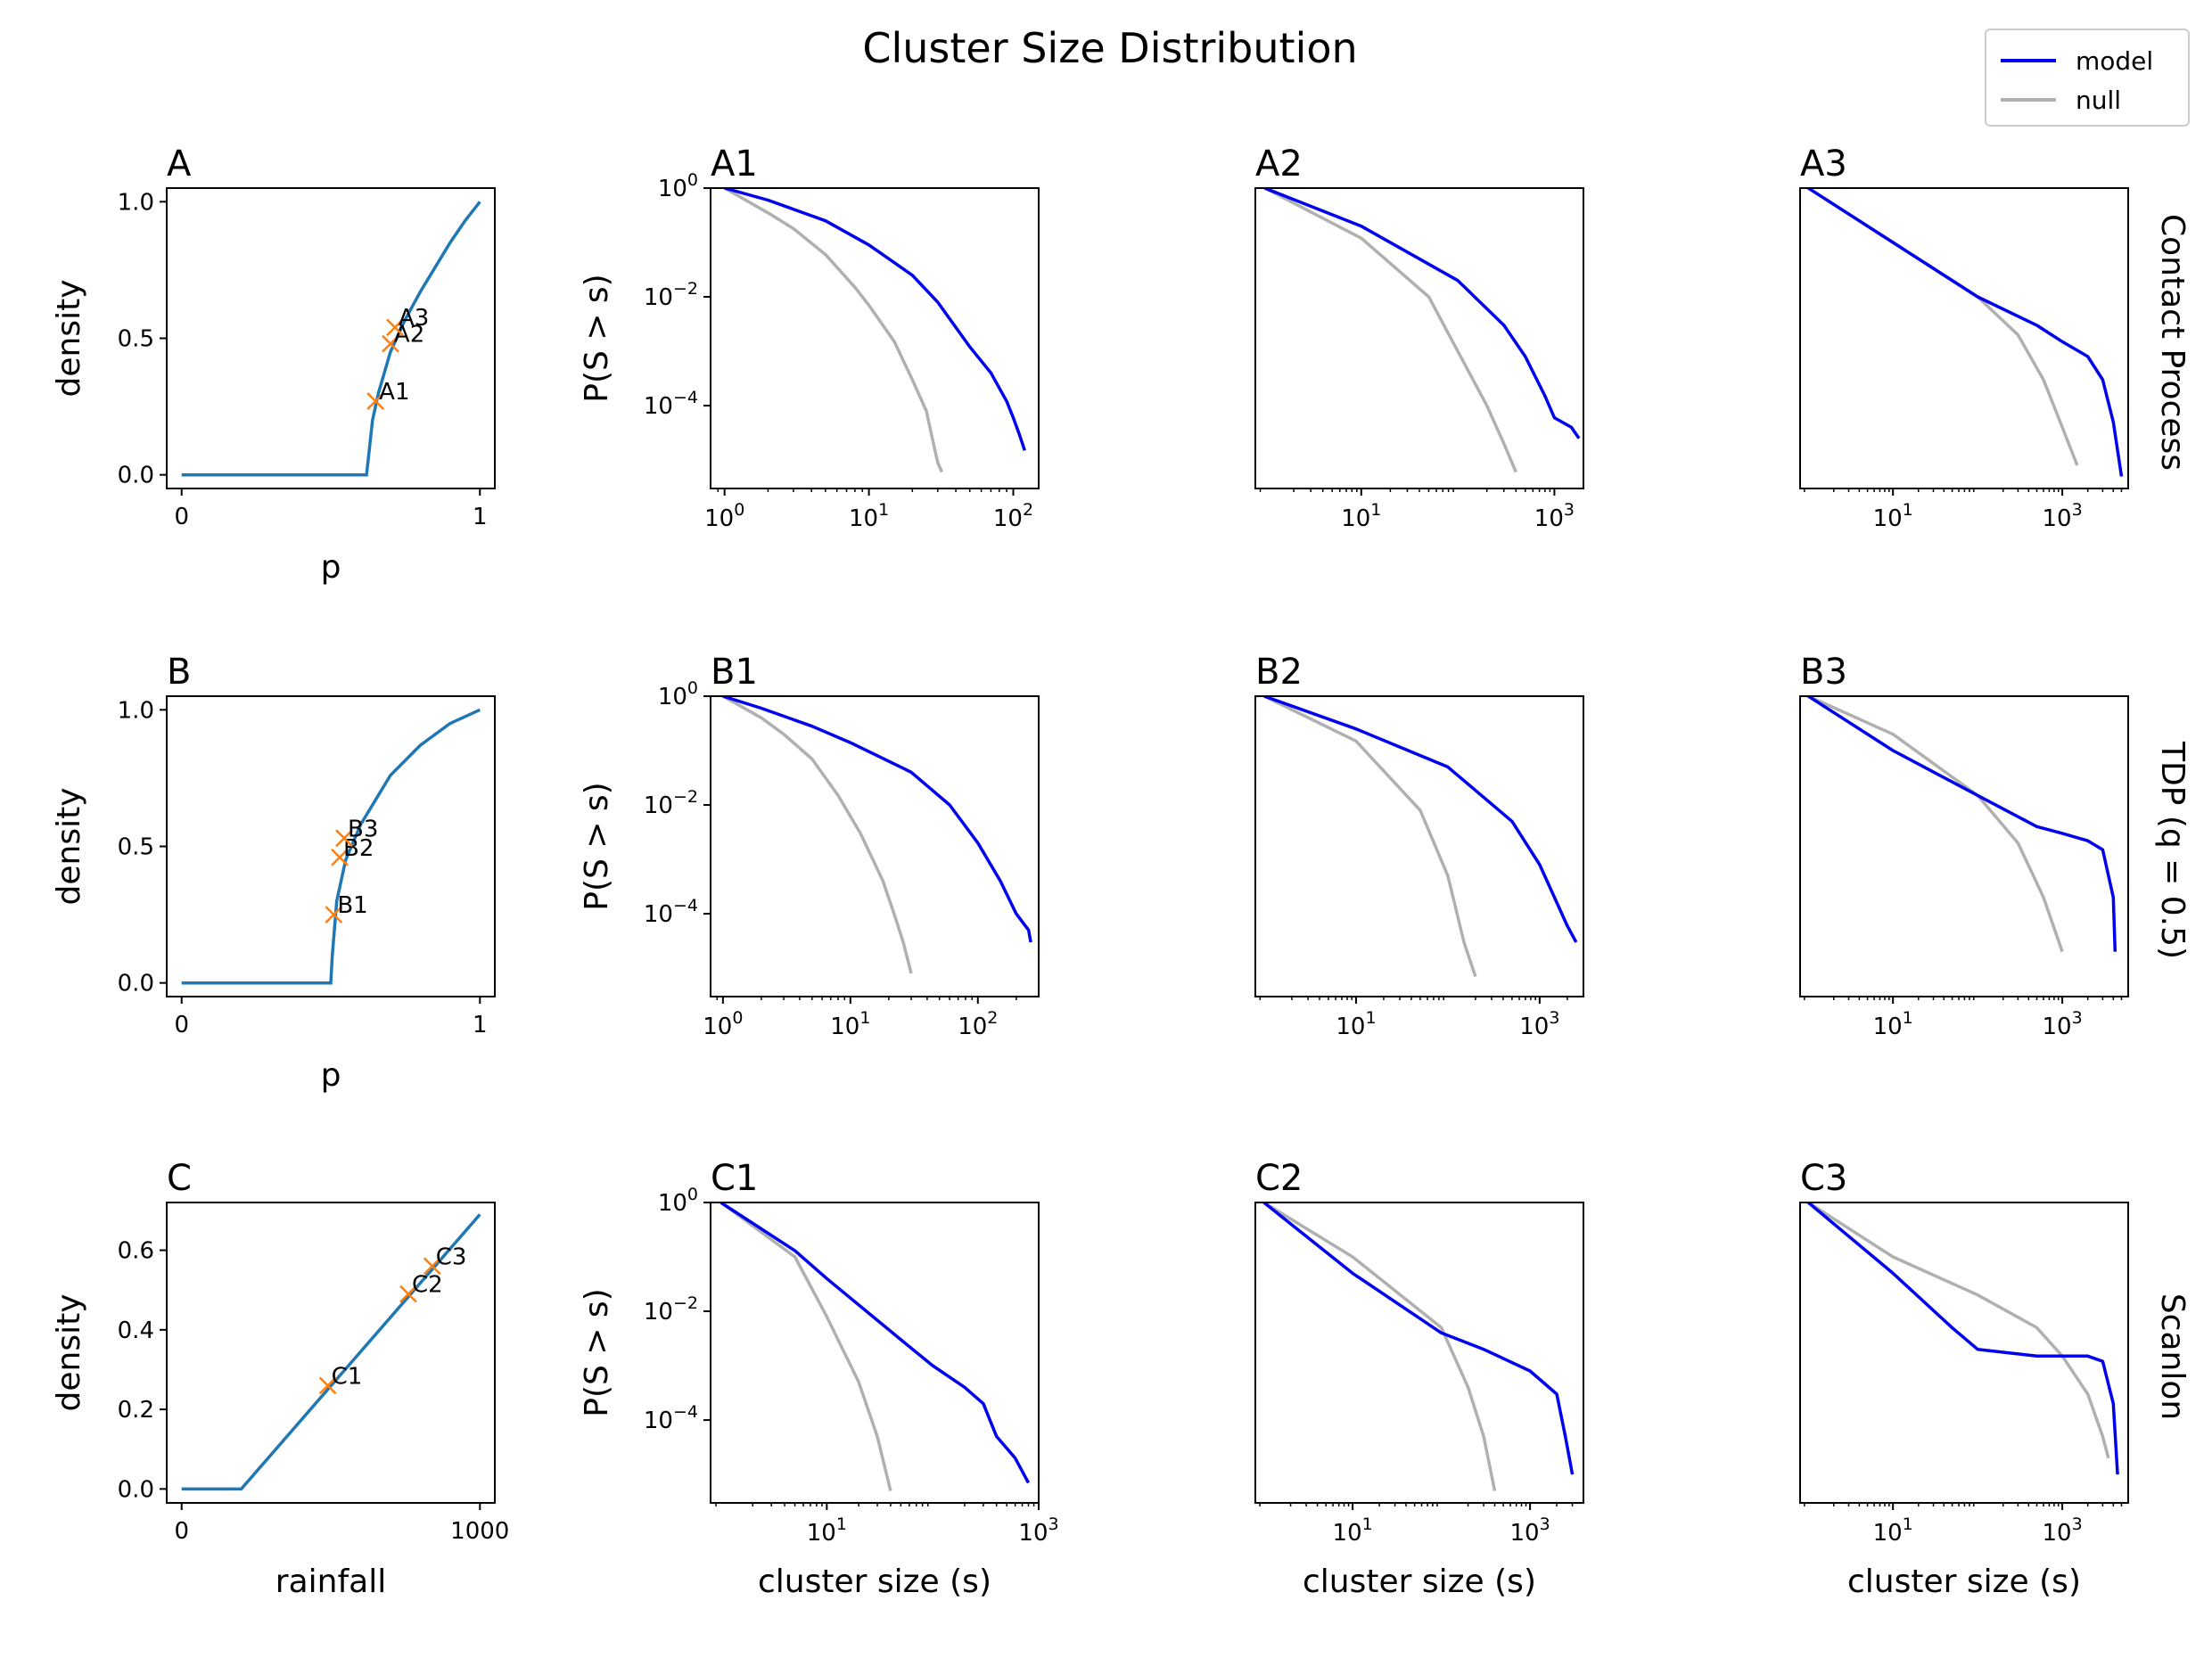  Describe the element at coordinates (877, 819) in the screenshot. I see `series-model-B1` at that location.